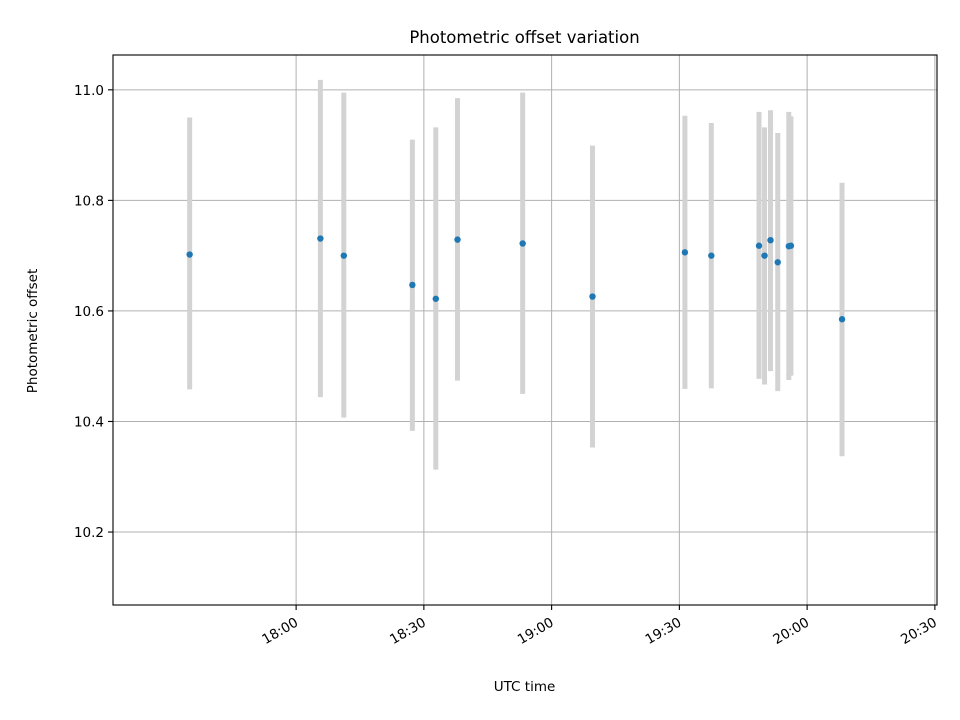 The height and width of the screenshot is (720, 960). Describe the element at coordinates (89, 312) in the screenshot. I see `y-tick-label: 10.6` at that location.